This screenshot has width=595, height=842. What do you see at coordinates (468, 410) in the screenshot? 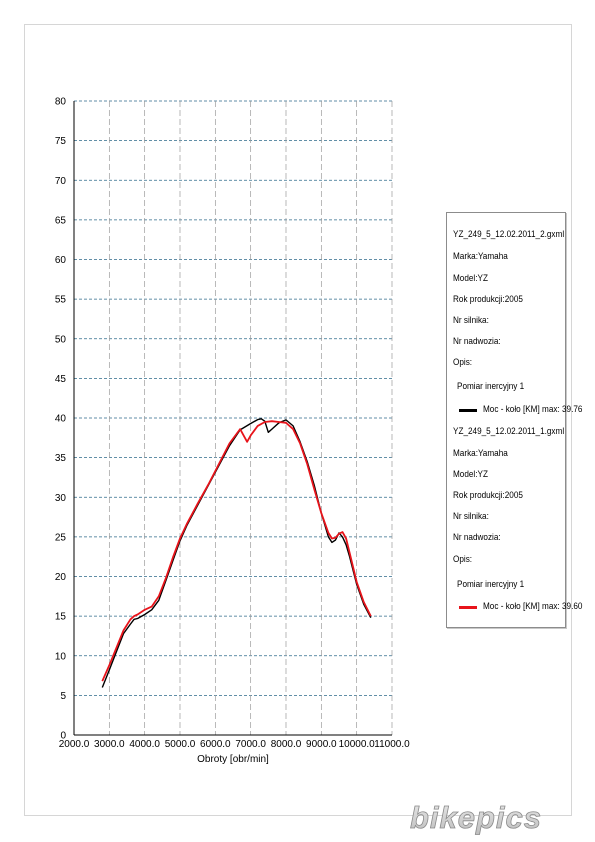
I see `legend-swatch-black` at bounding box center [468, 410].